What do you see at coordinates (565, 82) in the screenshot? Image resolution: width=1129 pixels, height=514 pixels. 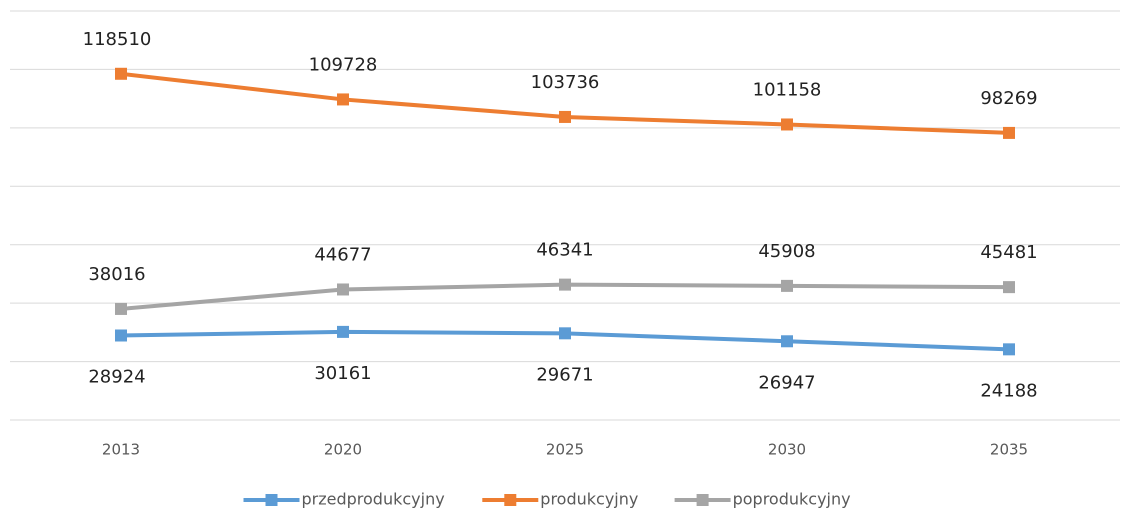 I see `data-label: 103736` at bounding box center [565, 82].